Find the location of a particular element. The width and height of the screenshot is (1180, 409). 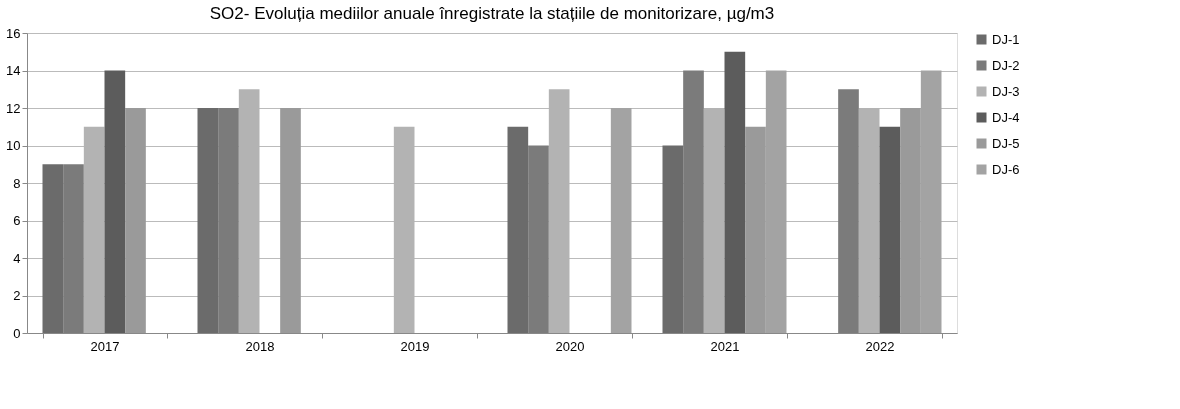

x-tick-label: 2020 is located at coordinates (570, 346).